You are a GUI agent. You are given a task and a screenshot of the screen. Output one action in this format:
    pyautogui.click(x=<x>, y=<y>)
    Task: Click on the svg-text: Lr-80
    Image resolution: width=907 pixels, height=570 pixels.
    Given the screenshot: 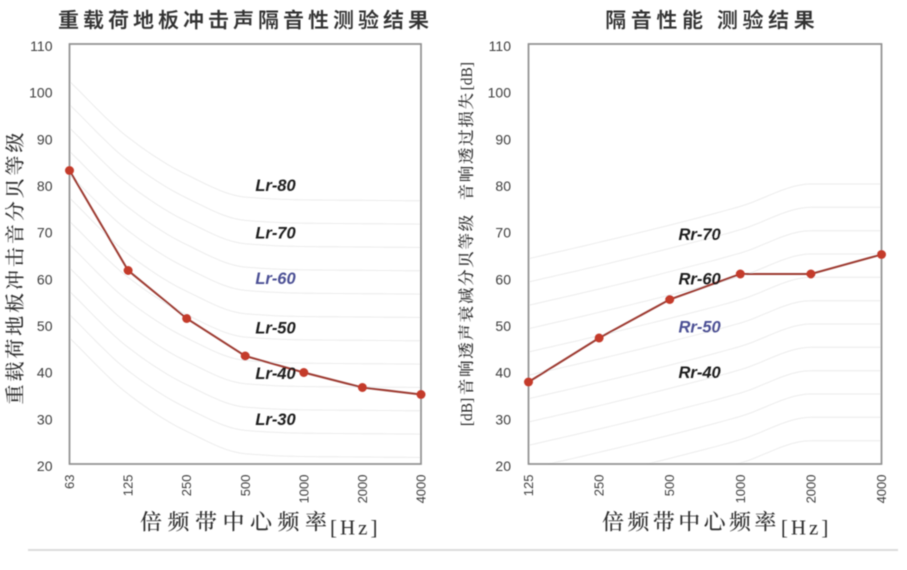 What is the action you would take?
    pyautogui.click(x=275, y=186)
    